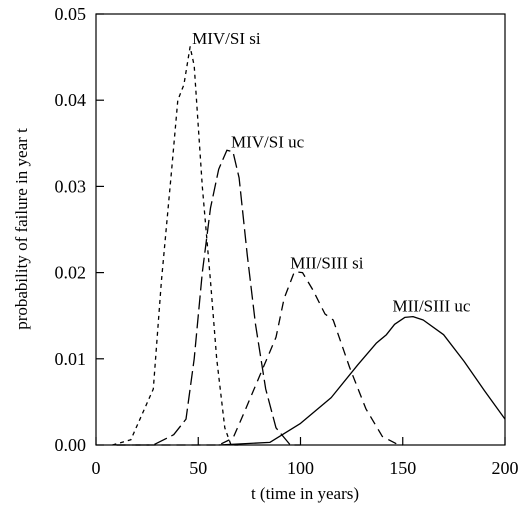 The width and height of the screenshot is (520, 512). What do you see at coordinates (326, 262) in the screenshot?
I see `series-label-3: MII/SIII si` at bounding box center [326, 262].